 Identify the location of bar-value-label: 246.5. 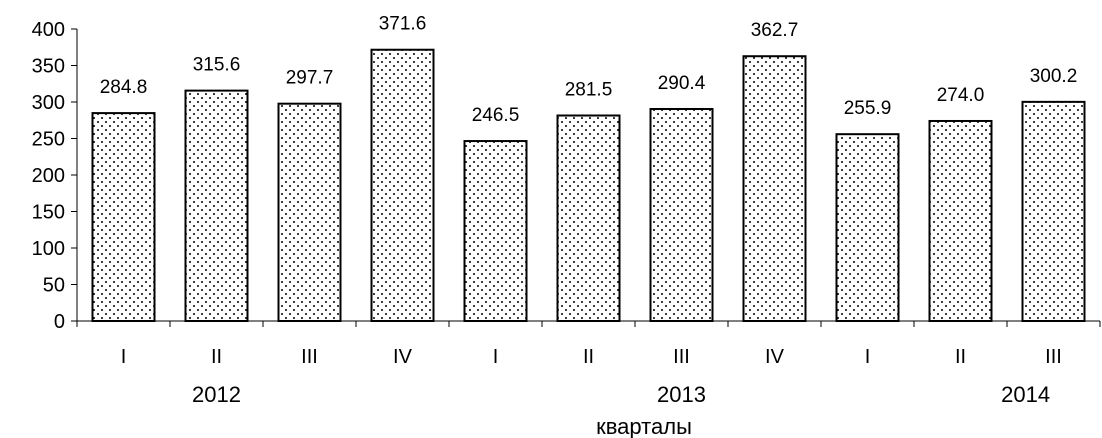
(496, 115).